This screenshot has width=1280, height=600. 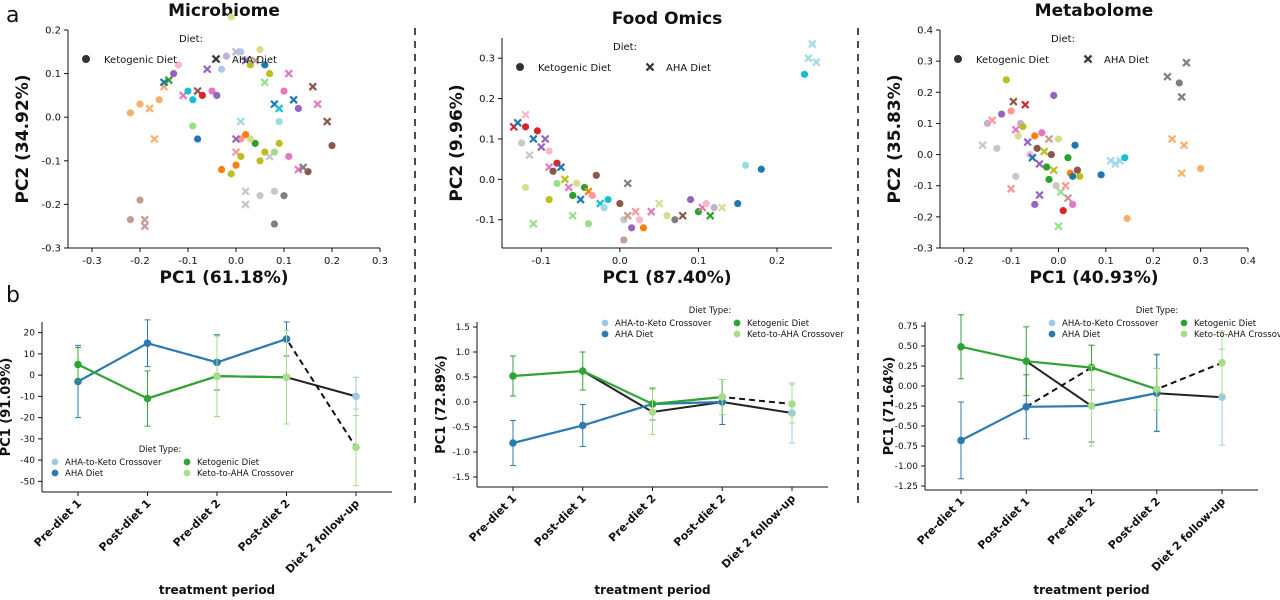 I want to click on chart-title: Microbiome, so click(x=224, y=11).